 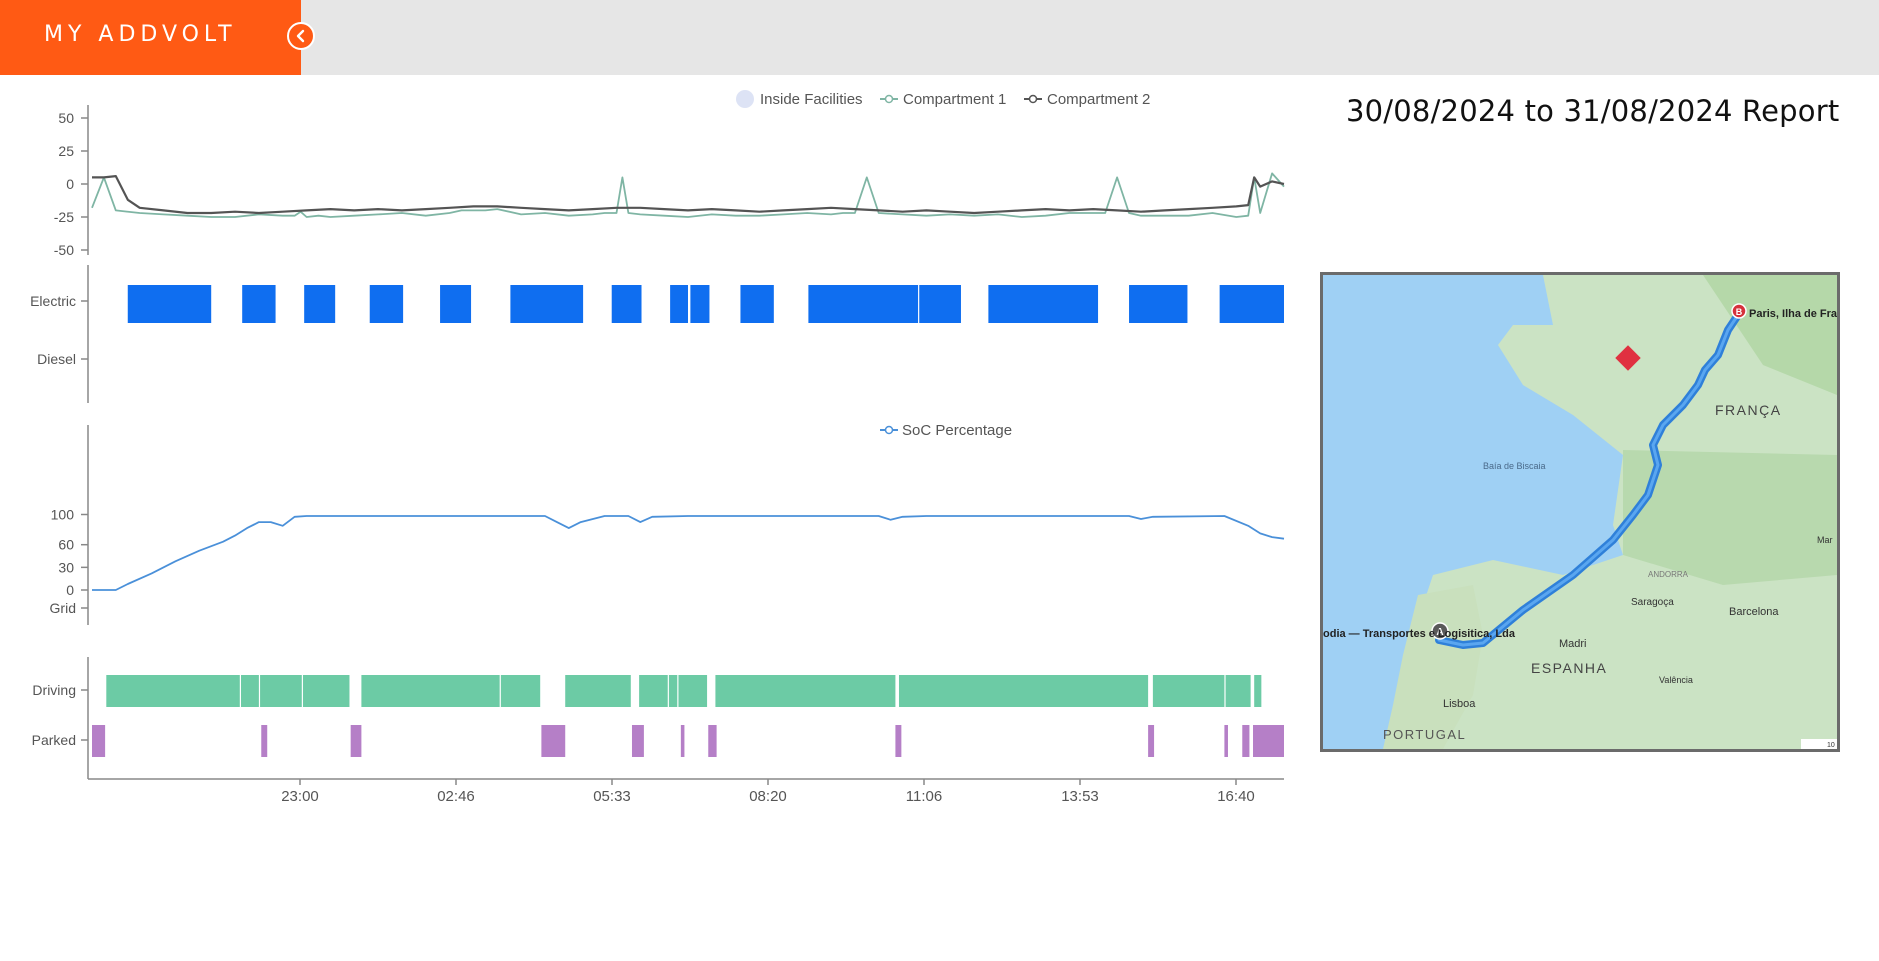 What do you see at coordinates (657, 334) in the screenshot?
I see `energy-source-chart: Electric Diesel` at bounding box center [657, 334].